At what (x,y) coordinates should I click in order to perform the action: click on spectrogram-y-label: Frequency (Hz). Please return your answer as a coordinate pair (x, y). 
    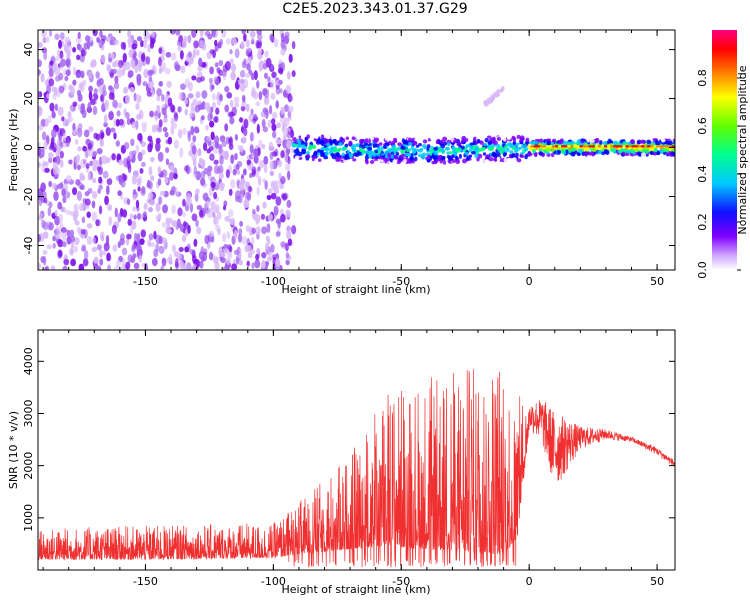
    Looking at the image, I should click on (13, 150).